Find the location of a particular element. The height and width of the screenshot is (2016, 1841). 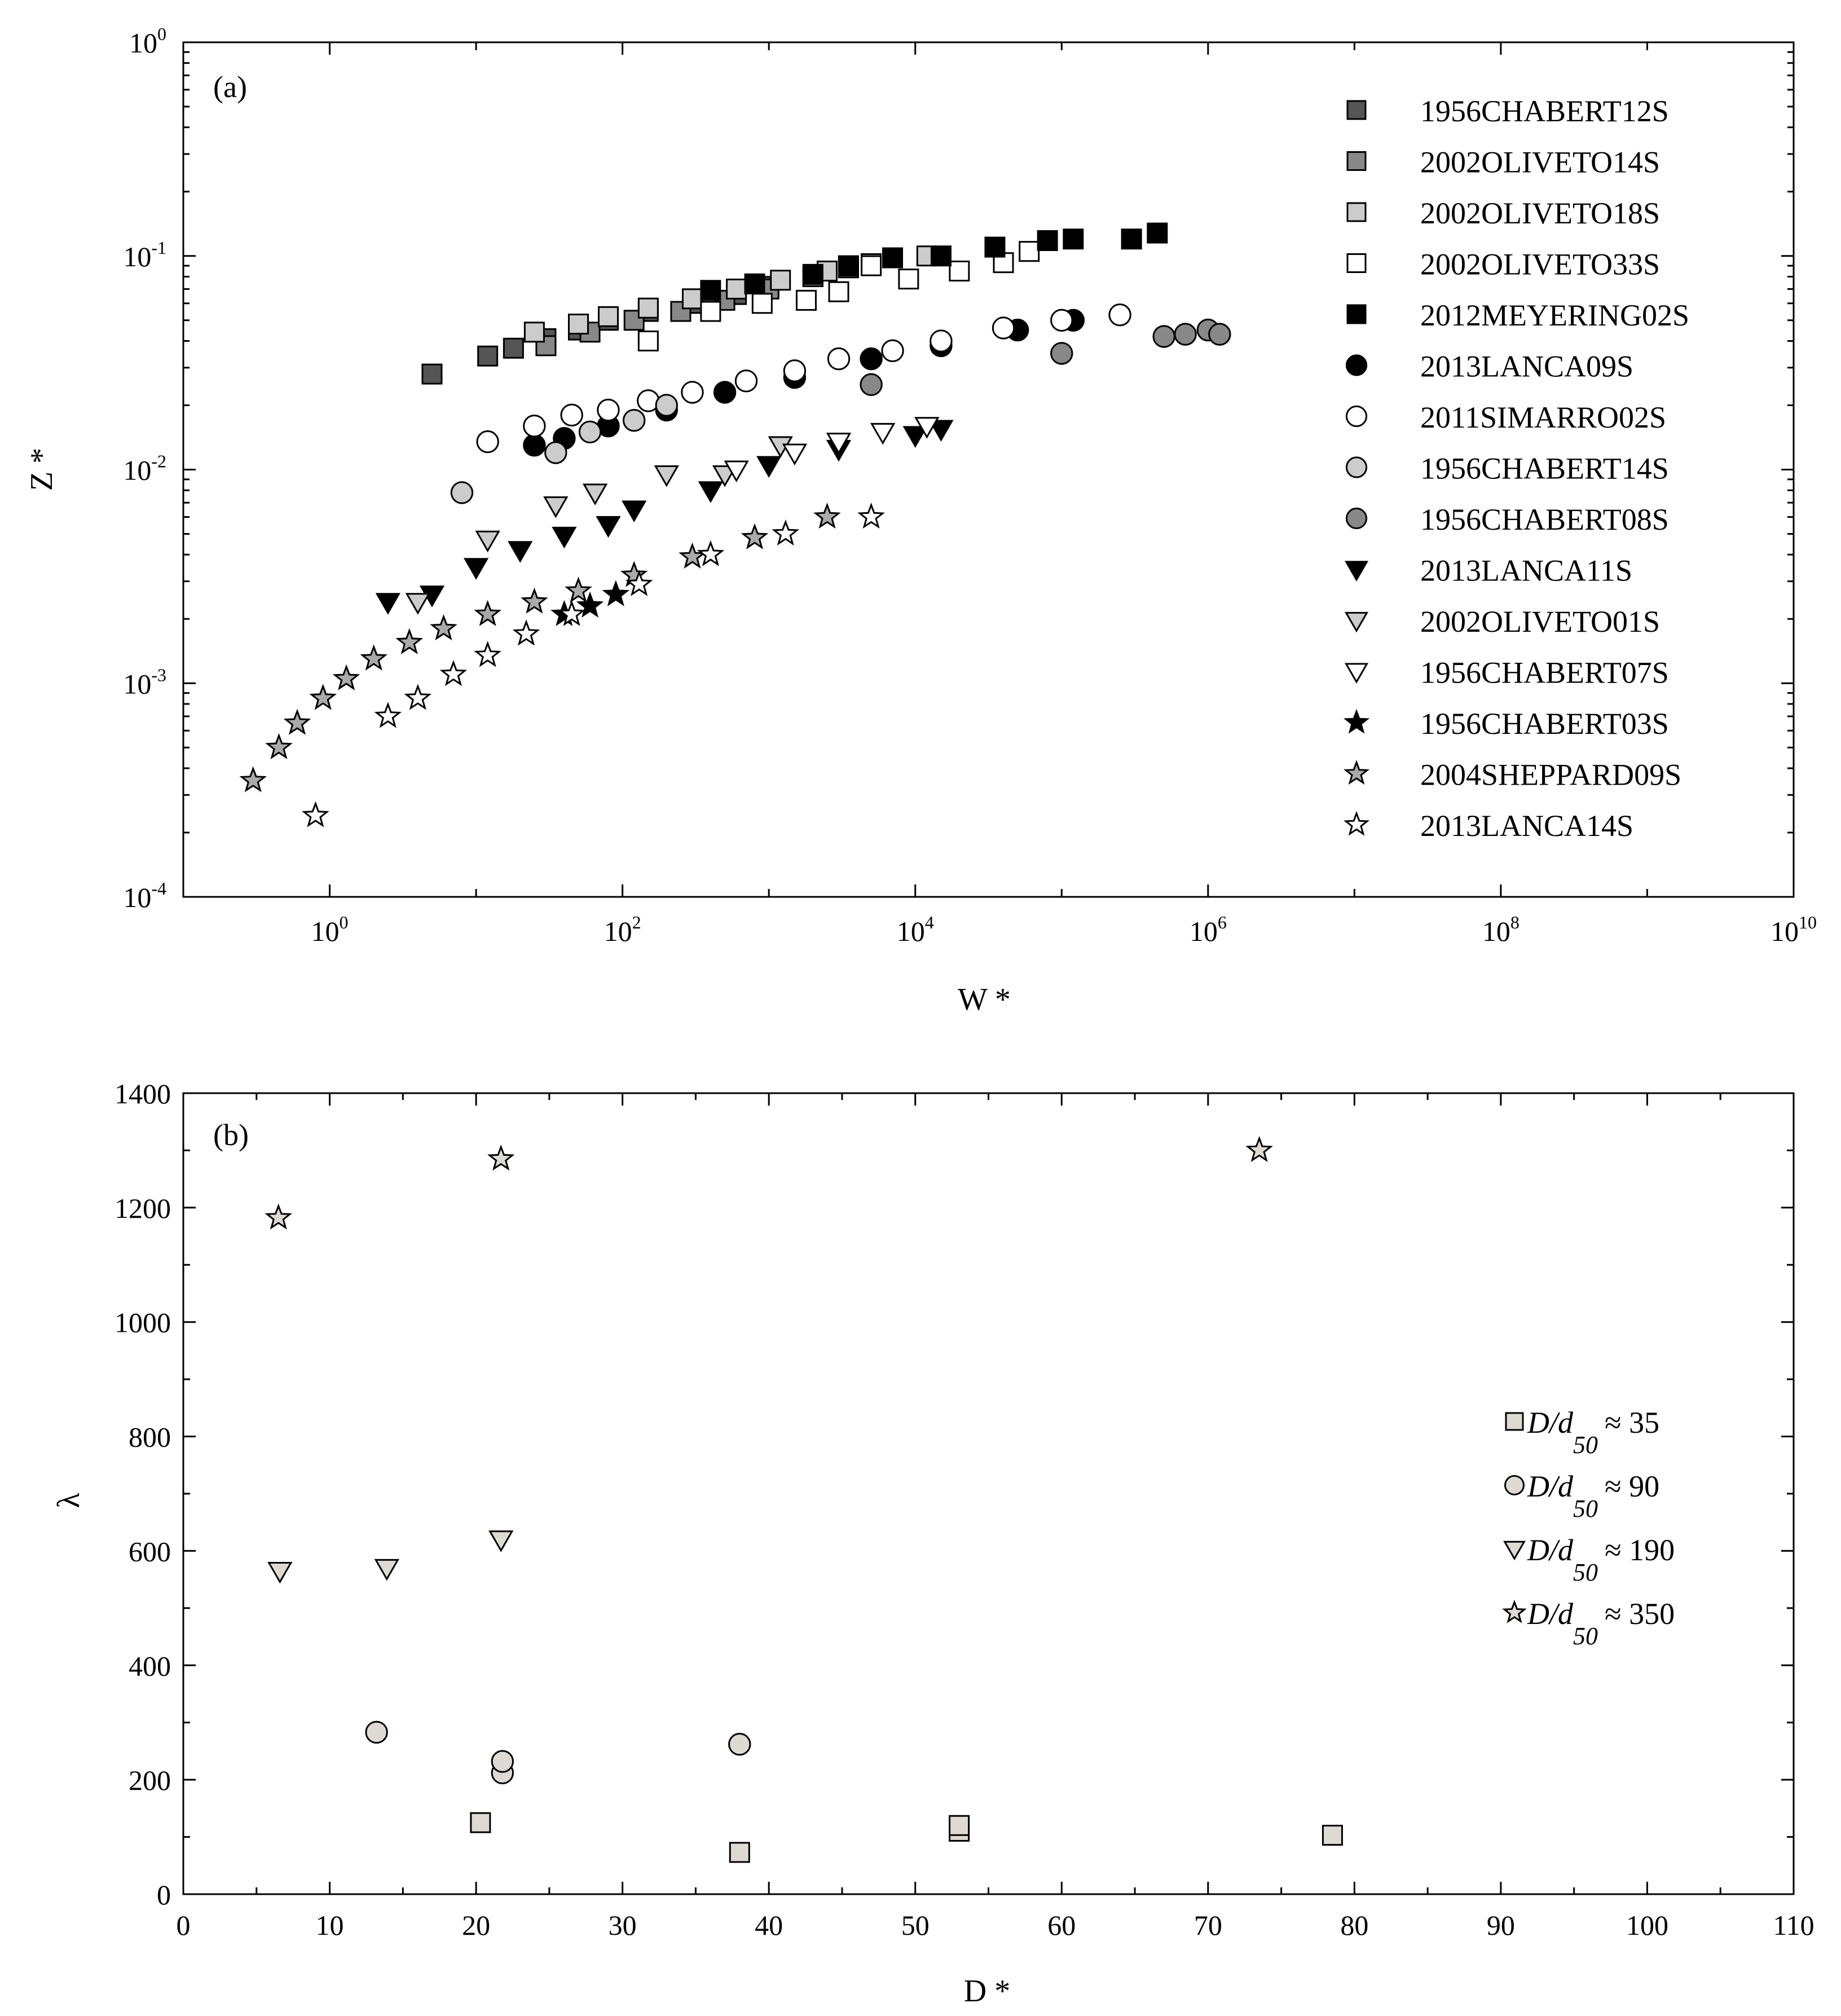

legend-label: 1956CHABERT08S is located at coordinates (1545, 519).